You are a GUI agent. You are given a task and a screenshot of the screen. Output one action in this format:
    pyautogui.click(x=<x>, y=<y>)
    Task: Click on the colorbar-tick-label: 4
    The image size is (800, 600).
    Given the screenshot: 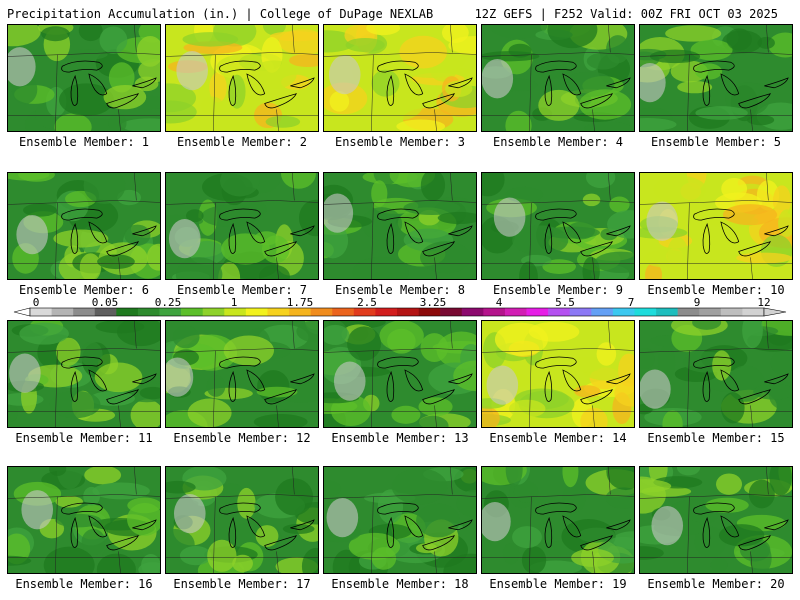 What is the action you would take?
    pyautogui.click(x=499, y=302)
    